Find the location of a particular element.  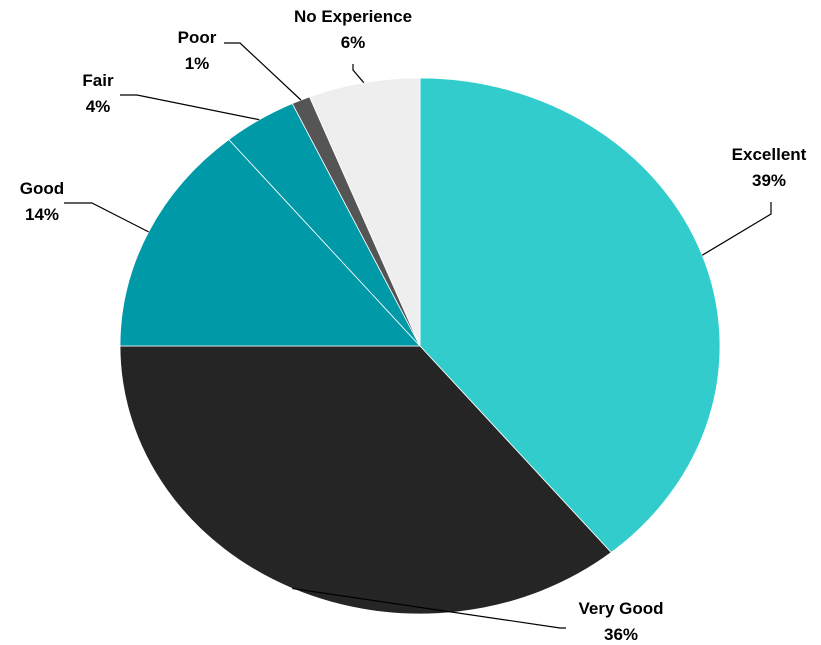

leader-line-good is located at coordinates (106, 217).